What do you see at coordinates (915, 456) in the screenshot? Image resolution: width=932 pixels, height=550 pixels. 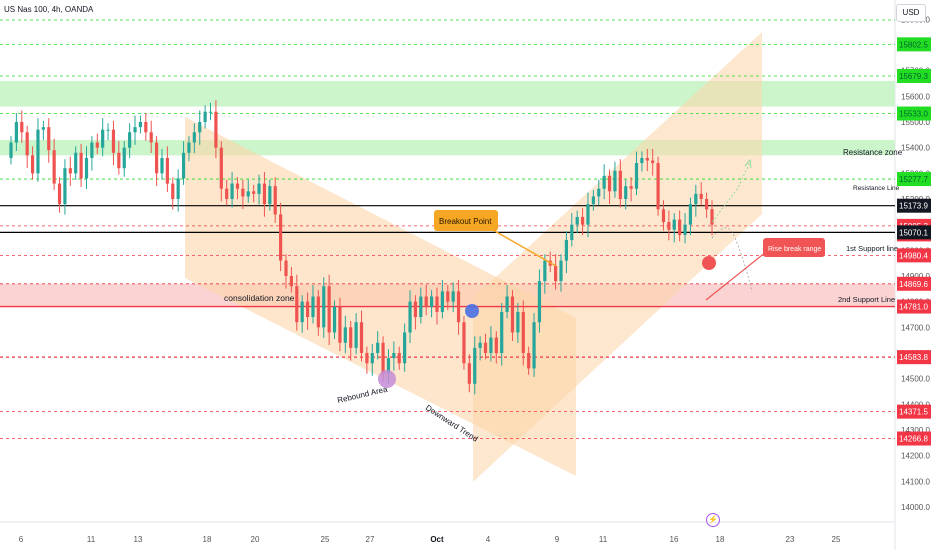 I see `y-tick-label: 14200.0` at bounding box center [915, 456].